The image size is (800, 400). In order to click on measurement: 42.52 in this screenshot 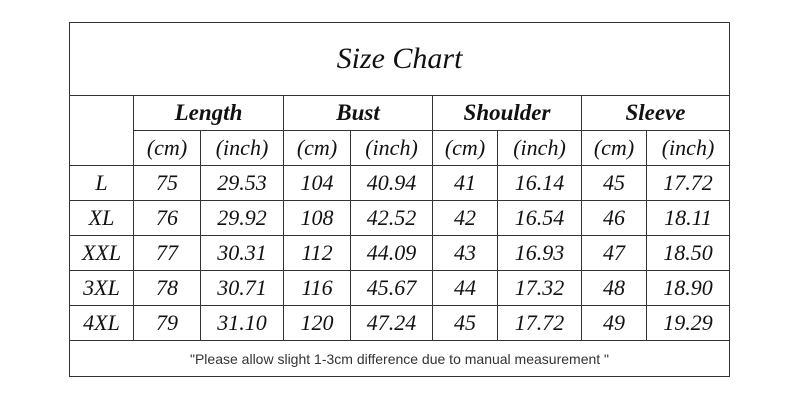, I will do `click(391, 218)`.